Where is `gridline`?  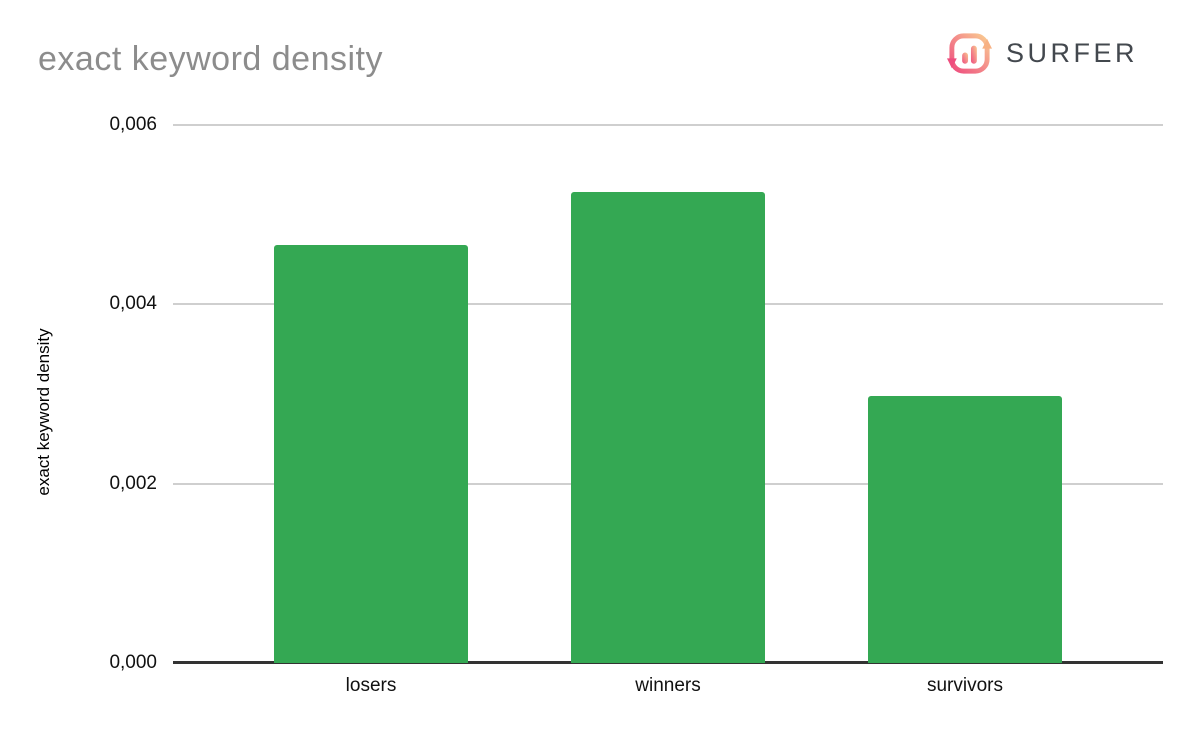 gridline is located at coordinates (668, 125).